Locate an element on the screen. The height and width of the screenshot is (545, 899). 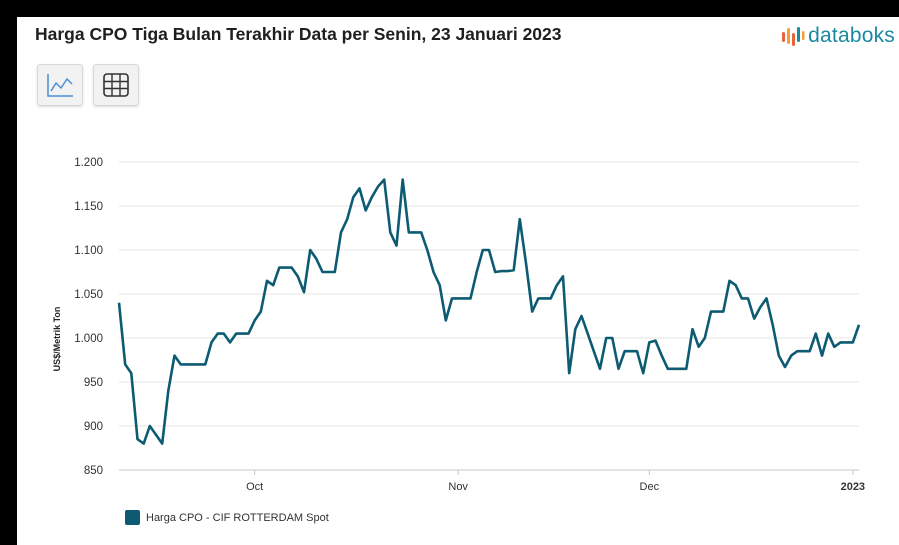
brand-logo: databoks is located at coordinates (838, 36).